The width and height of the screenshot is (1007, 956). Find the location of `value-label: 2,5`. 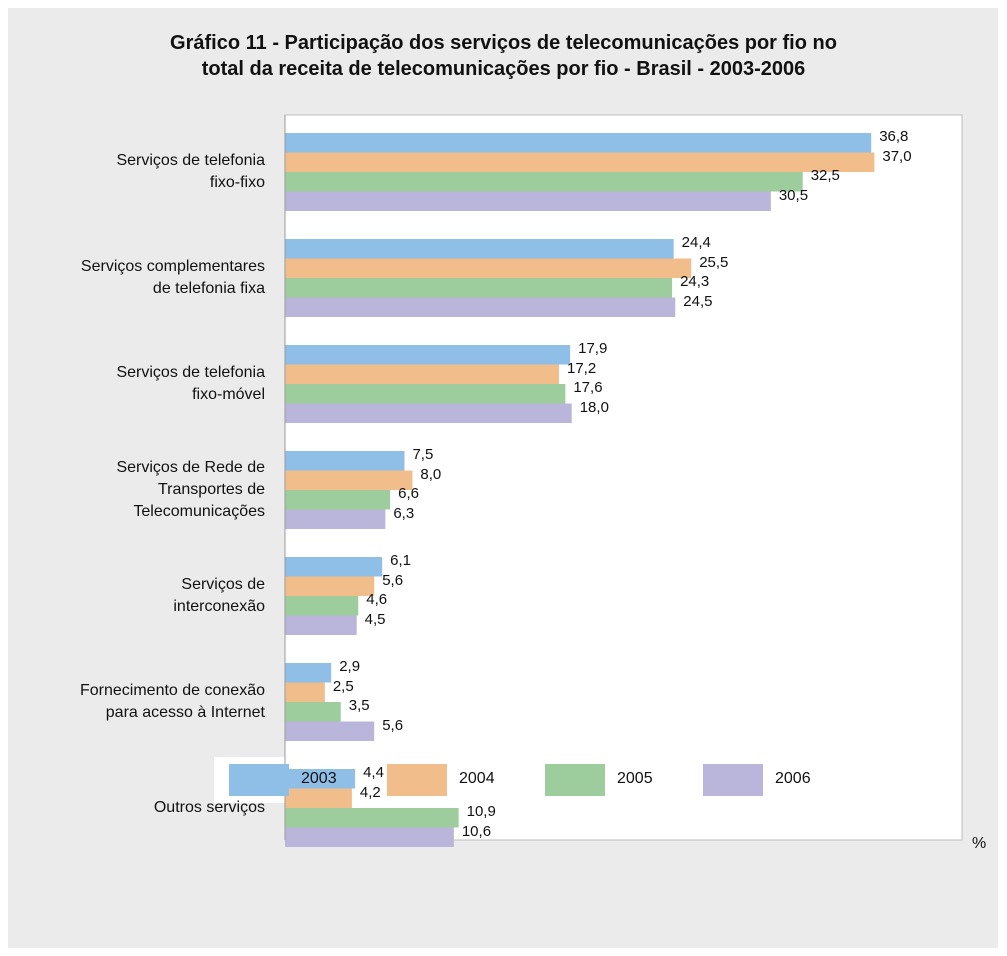

value-label: 2,5 is located at coordinates (343, 686).